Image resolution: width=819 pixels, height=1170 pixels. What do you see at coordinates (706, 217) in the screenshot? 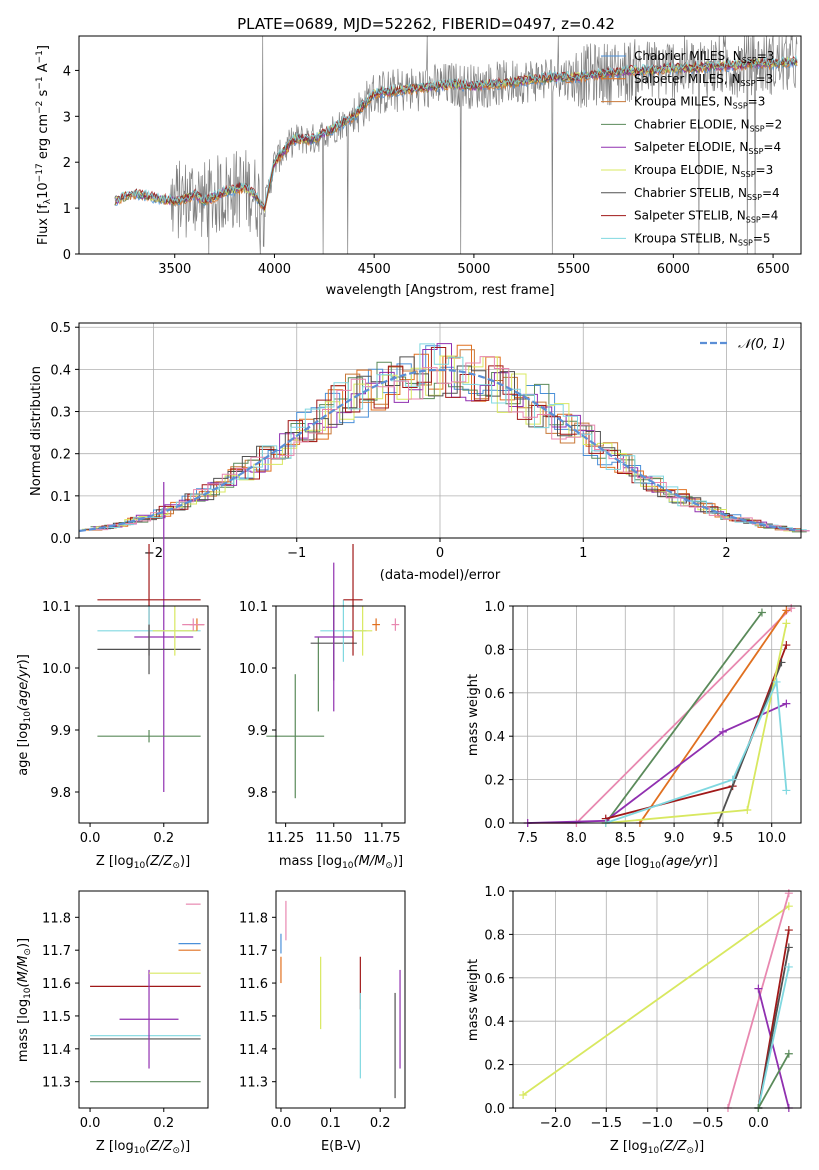
I see `legend-label: Salpeter STELIB, NSSP=4` at bounding box center [706, 217].